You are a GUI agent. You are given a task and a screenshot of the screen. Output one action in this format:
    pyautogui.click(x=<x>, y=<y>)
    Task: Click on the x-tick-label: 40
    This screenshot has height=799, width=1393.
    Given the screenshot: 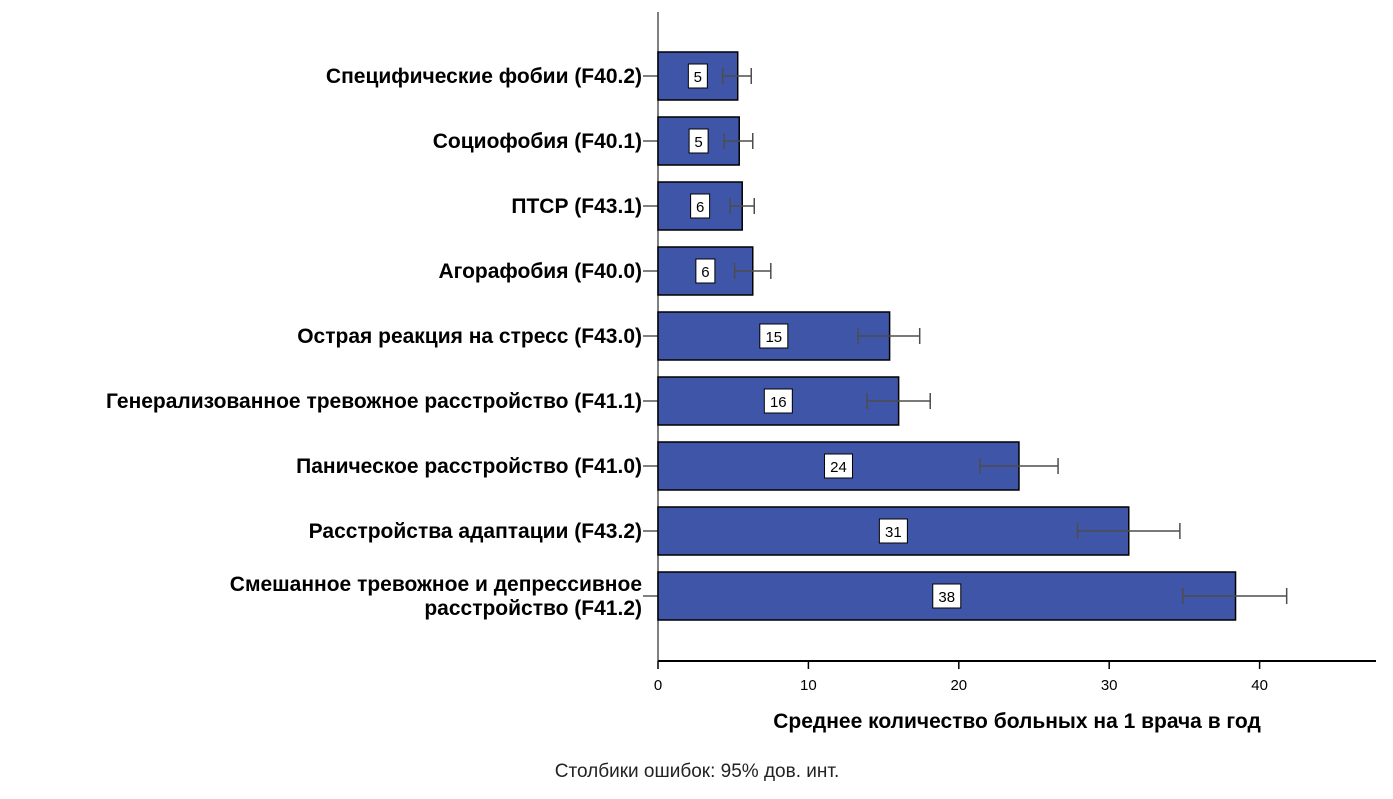 What is the action you would take?
    pyautogui.click(x=1259, y=685)
    